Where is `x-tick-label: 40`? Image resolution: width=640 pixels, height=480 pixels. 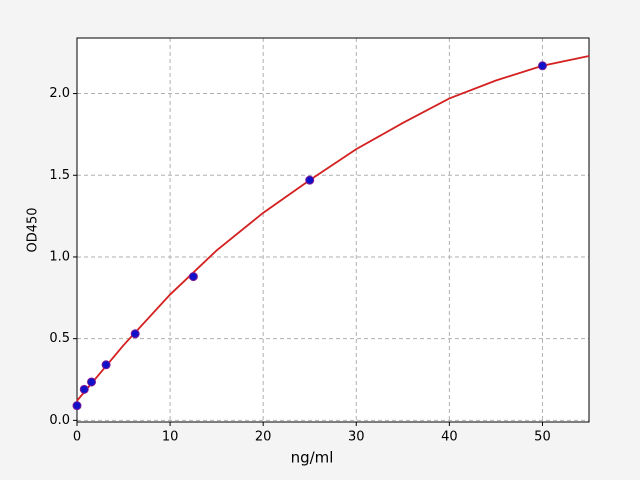 x-tick-label: 40 is located at coordinates (449, 437).